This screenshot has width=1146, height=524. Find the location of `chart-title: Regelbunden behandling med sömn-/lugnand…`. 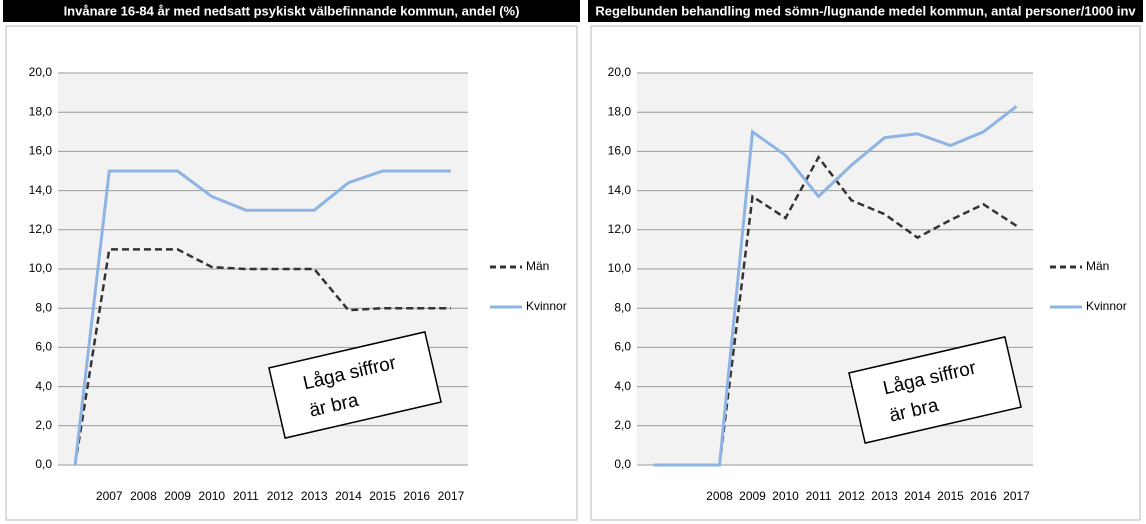

chart-title: Regelbunden behandling med sömn-/lugnand… is located at coordinates (865, 10).